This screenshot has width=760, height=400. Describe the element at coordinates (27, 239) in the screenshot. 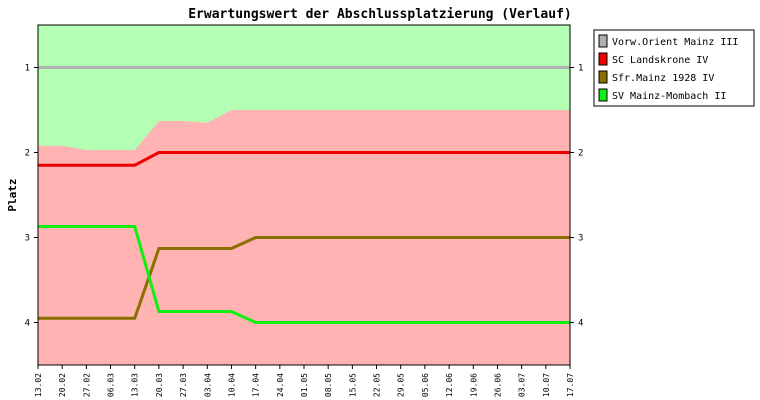

I see `y-tick-label-left: 3` at that location.